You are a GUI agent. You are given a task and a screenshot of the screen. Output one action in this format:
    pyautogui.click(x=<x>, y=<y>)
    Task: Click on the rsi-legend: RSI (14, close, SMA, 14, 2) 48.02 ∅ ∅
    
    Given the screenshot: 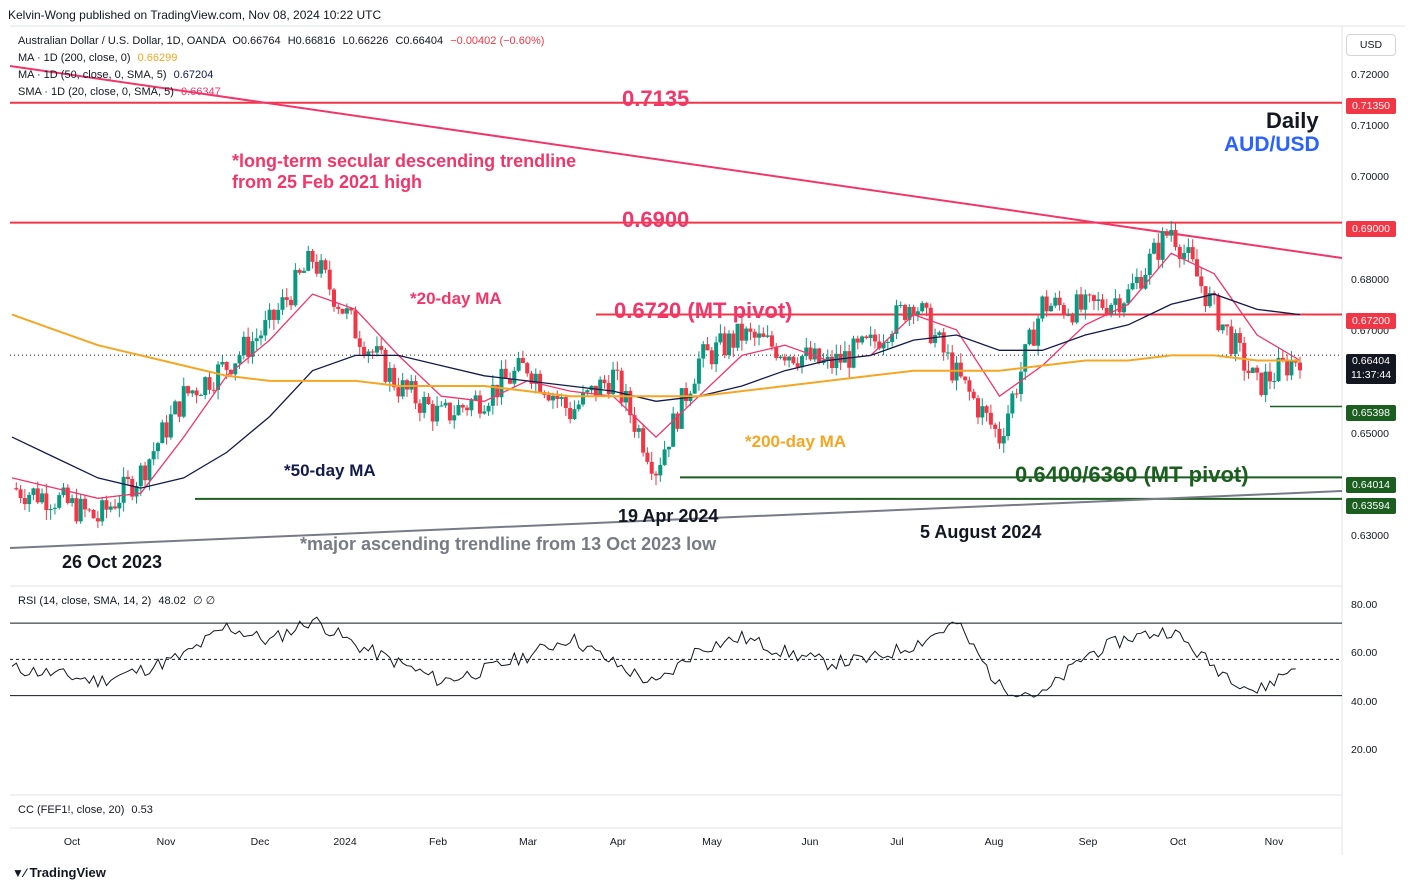 What is the action you would take?
    pyautogui.click(x=116, y=600)
    